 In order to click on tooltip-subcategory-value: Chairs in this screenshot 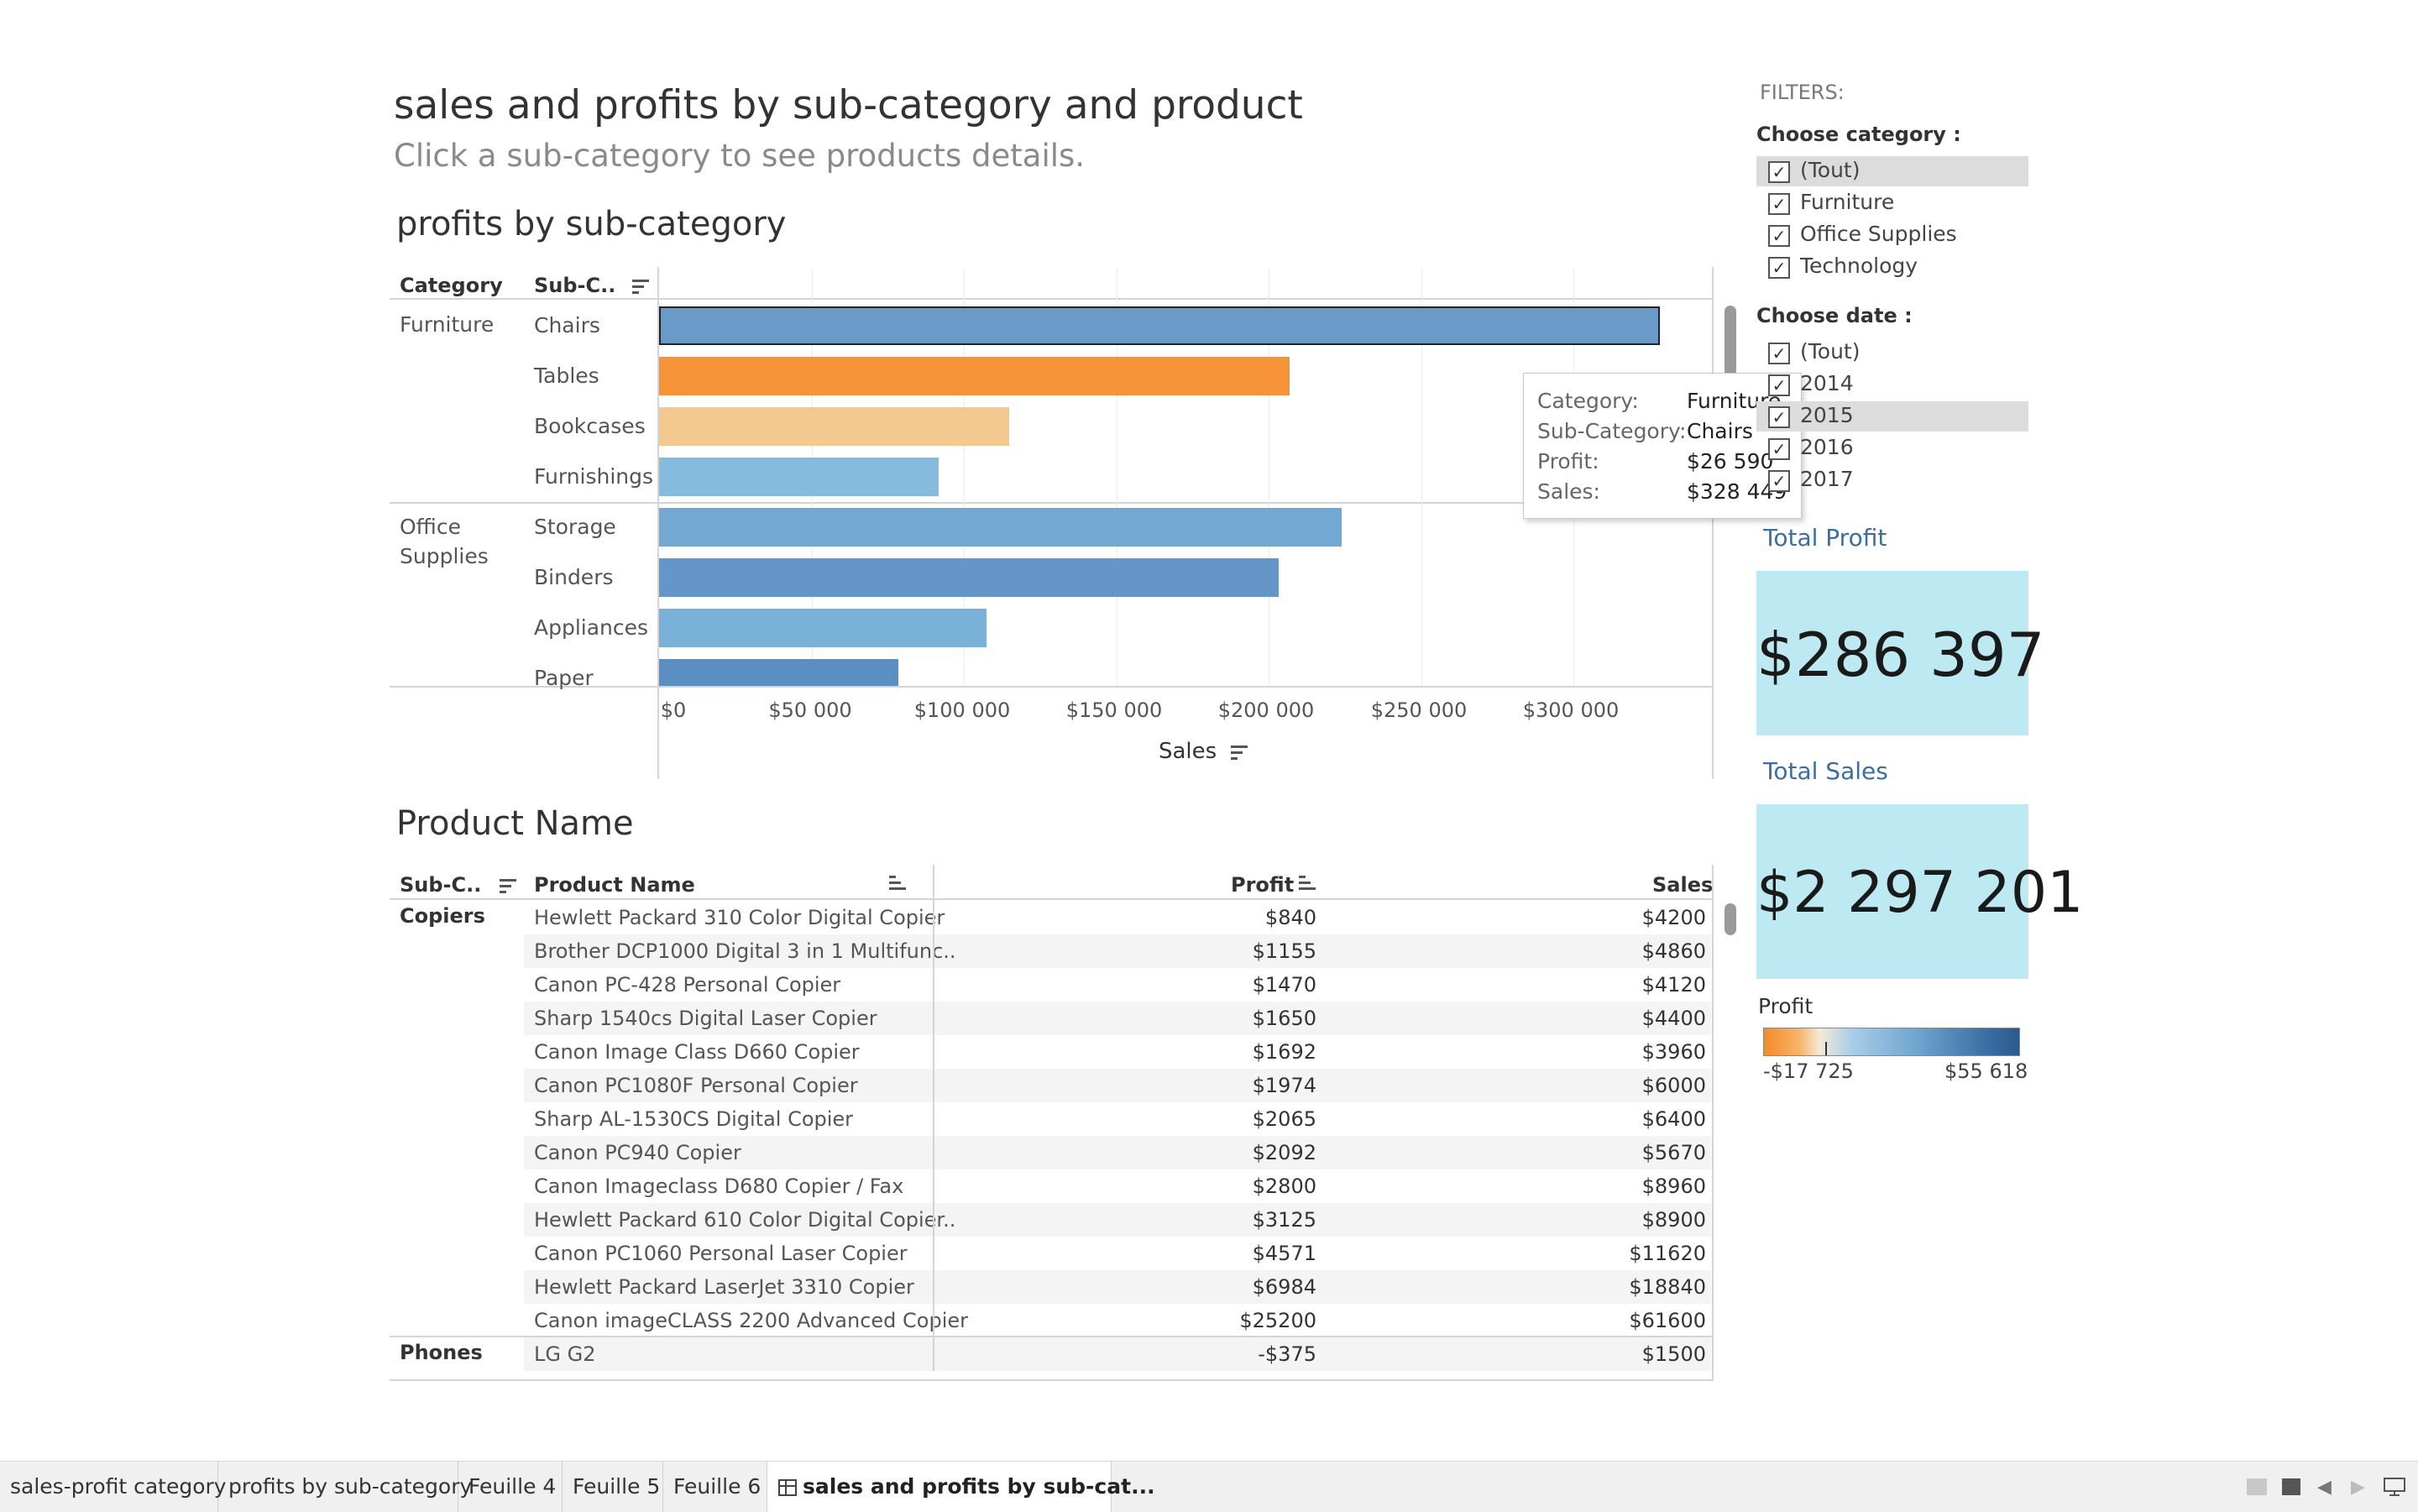, I will do `click(1720, 431)`.